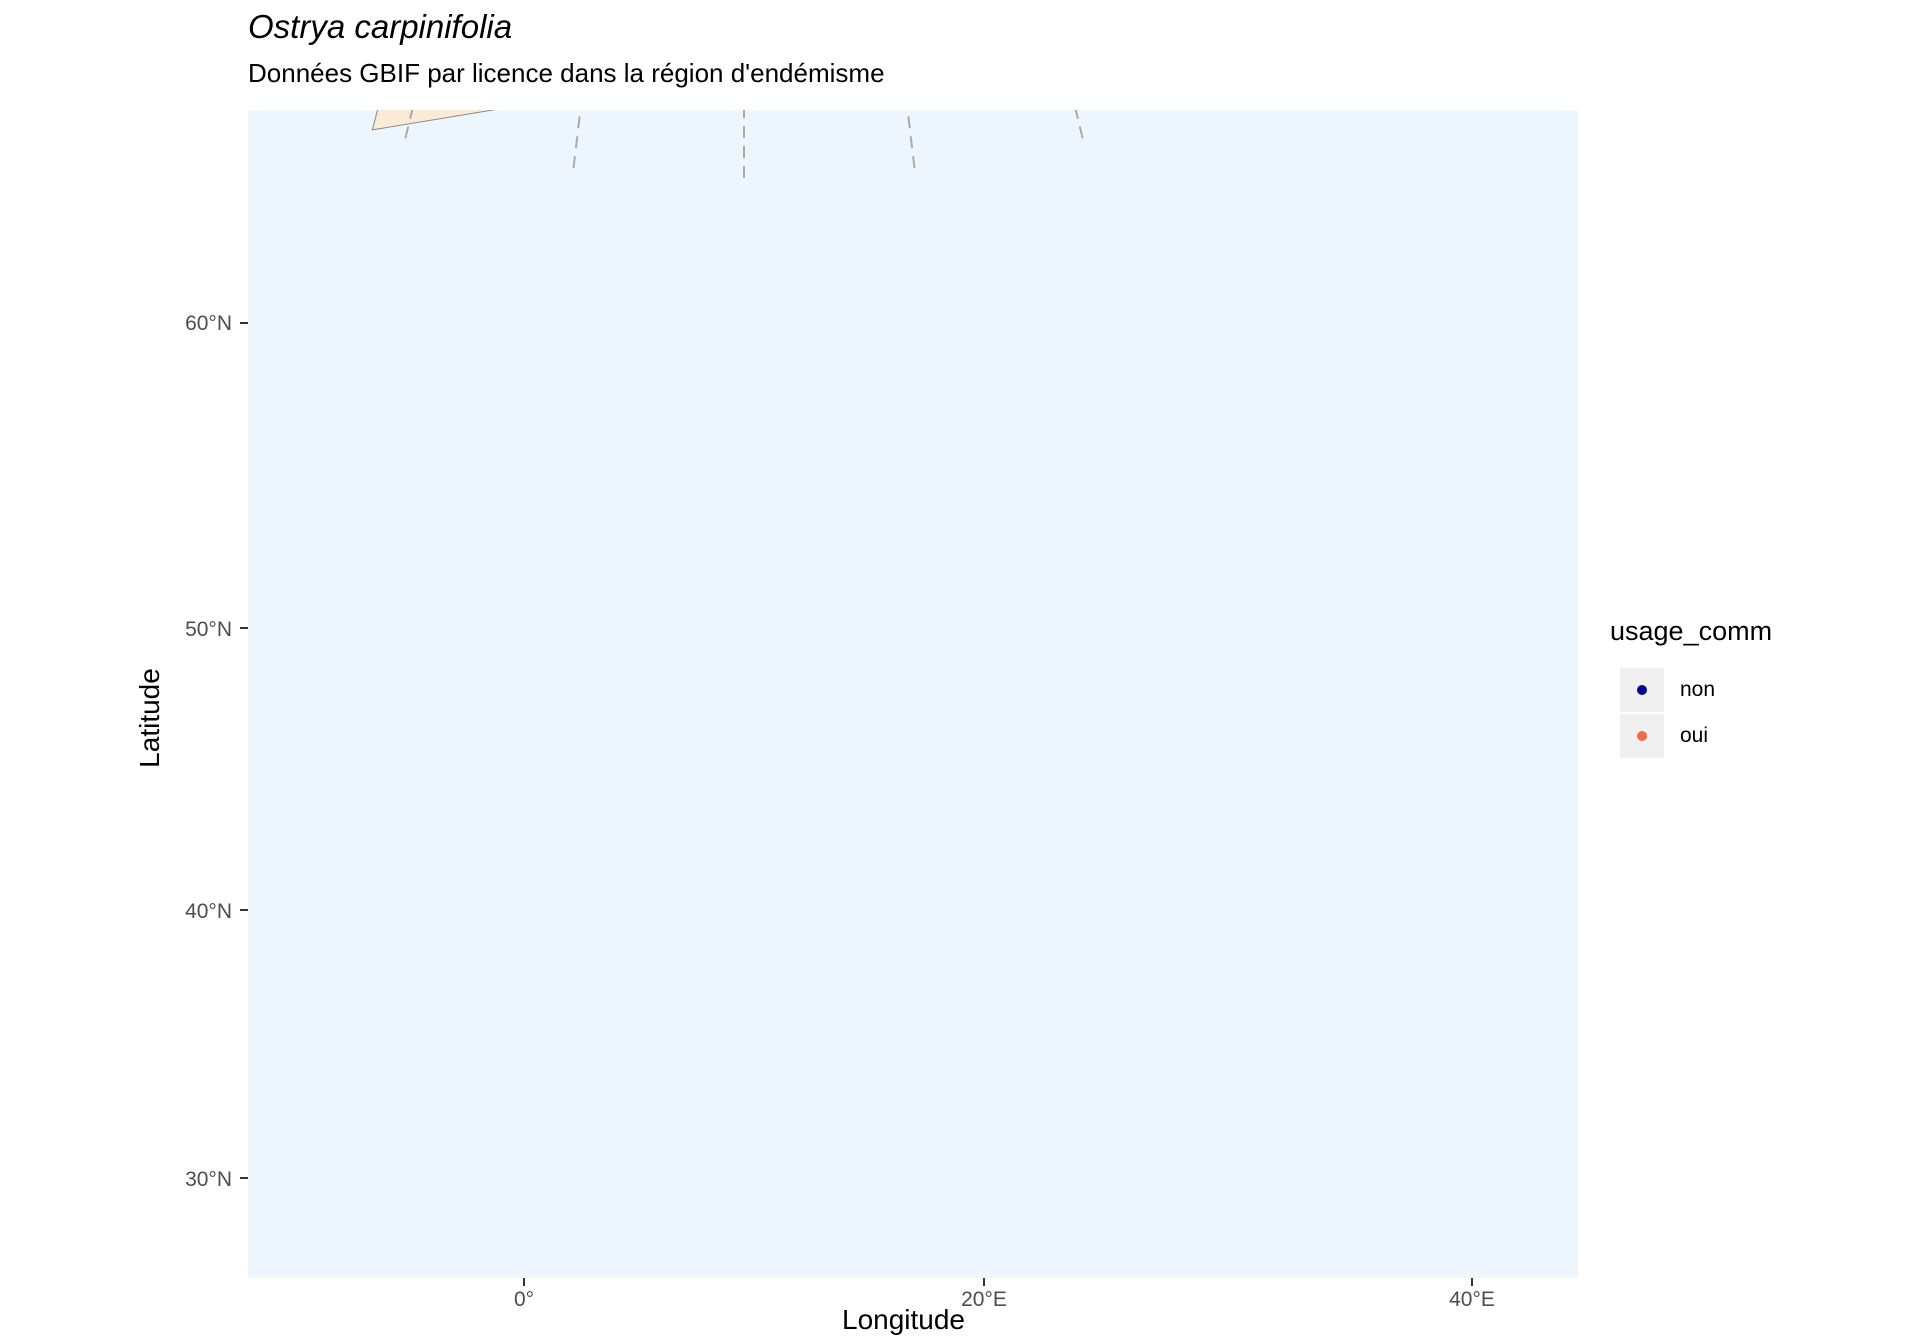 The height and width of the screenshot is (1344, 1920). I want to click on land-shape, so click(433, 120).